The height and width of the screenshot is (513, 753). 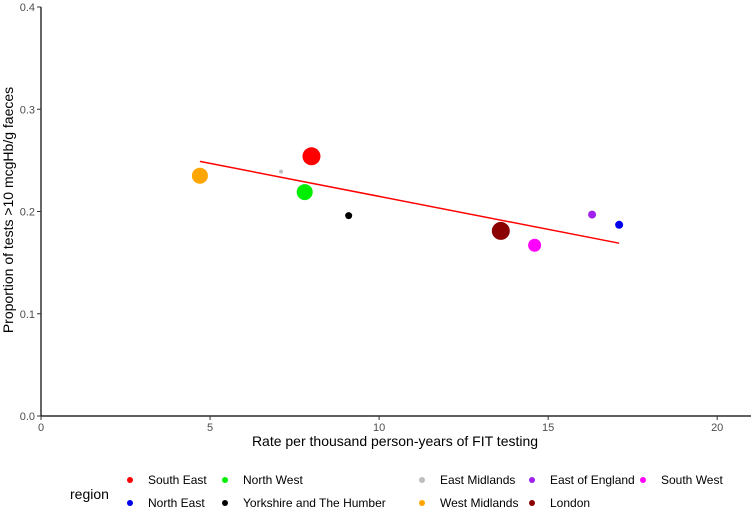 I want to click on legend-key-east-of-england, so click(x=532, y=480).